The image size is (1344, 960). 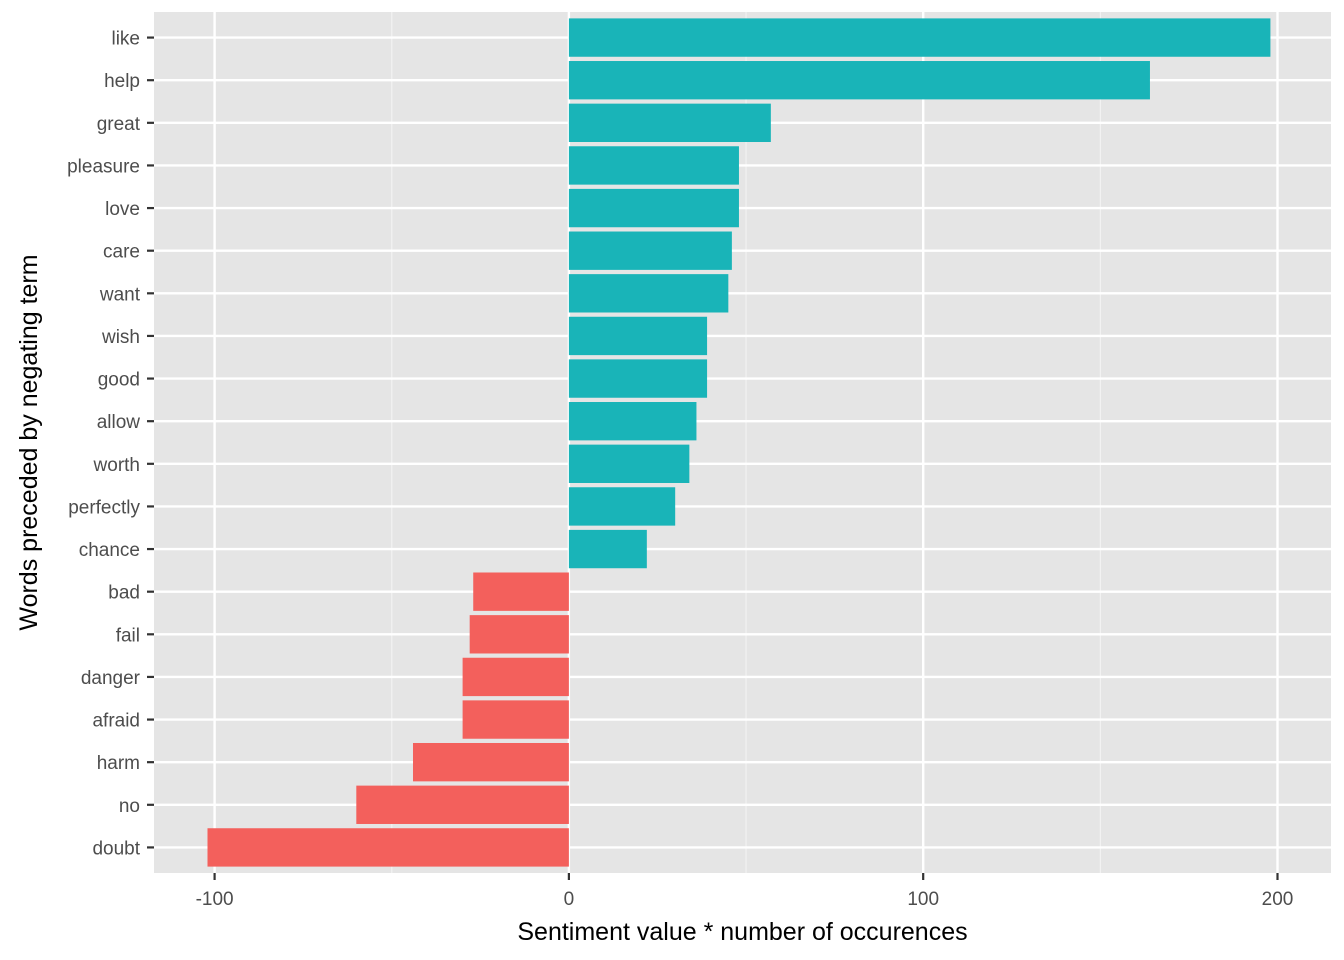 I want to click on bar-want, so click(x=648, y=293).